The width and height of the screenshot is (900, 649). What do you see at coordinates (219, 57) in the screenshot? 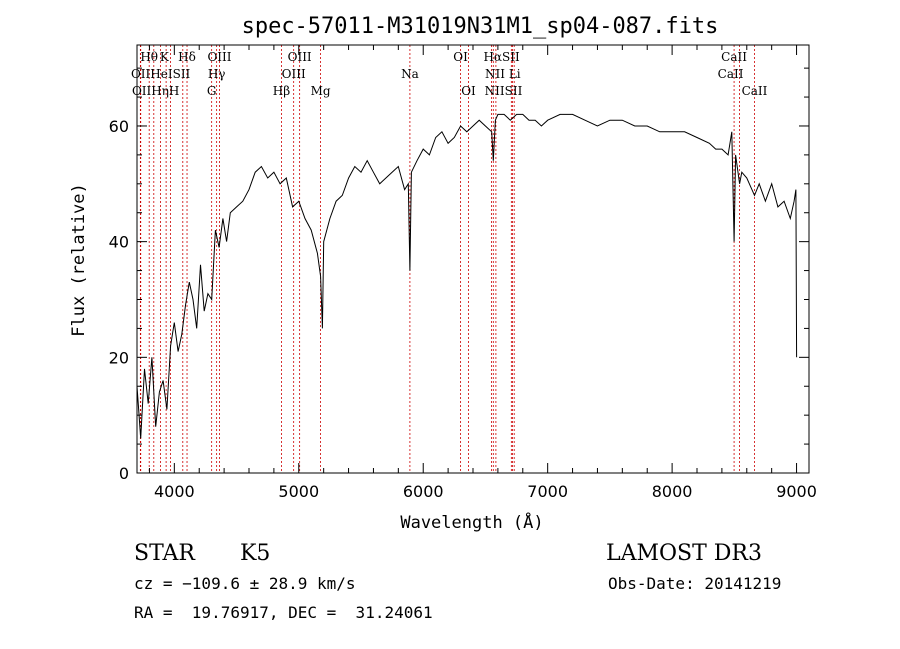
I see `marker-label-3: OIII` at bounding box center [219, 57].